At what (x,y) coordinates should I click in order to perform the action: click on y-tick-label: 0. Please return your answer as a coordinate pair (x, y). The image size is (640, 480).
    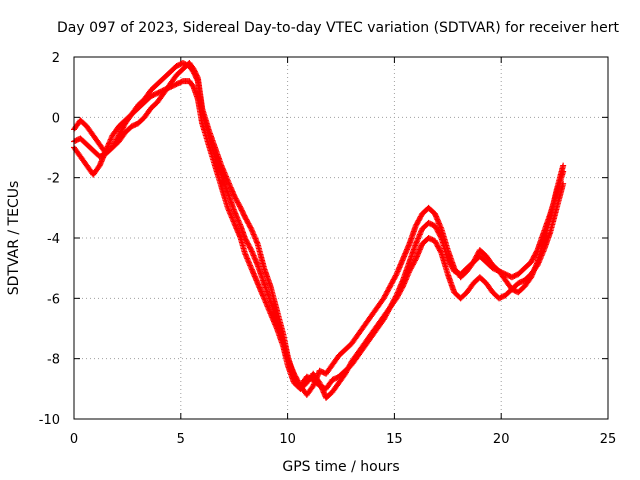
    Looking at the image, I should click on (56, 118).